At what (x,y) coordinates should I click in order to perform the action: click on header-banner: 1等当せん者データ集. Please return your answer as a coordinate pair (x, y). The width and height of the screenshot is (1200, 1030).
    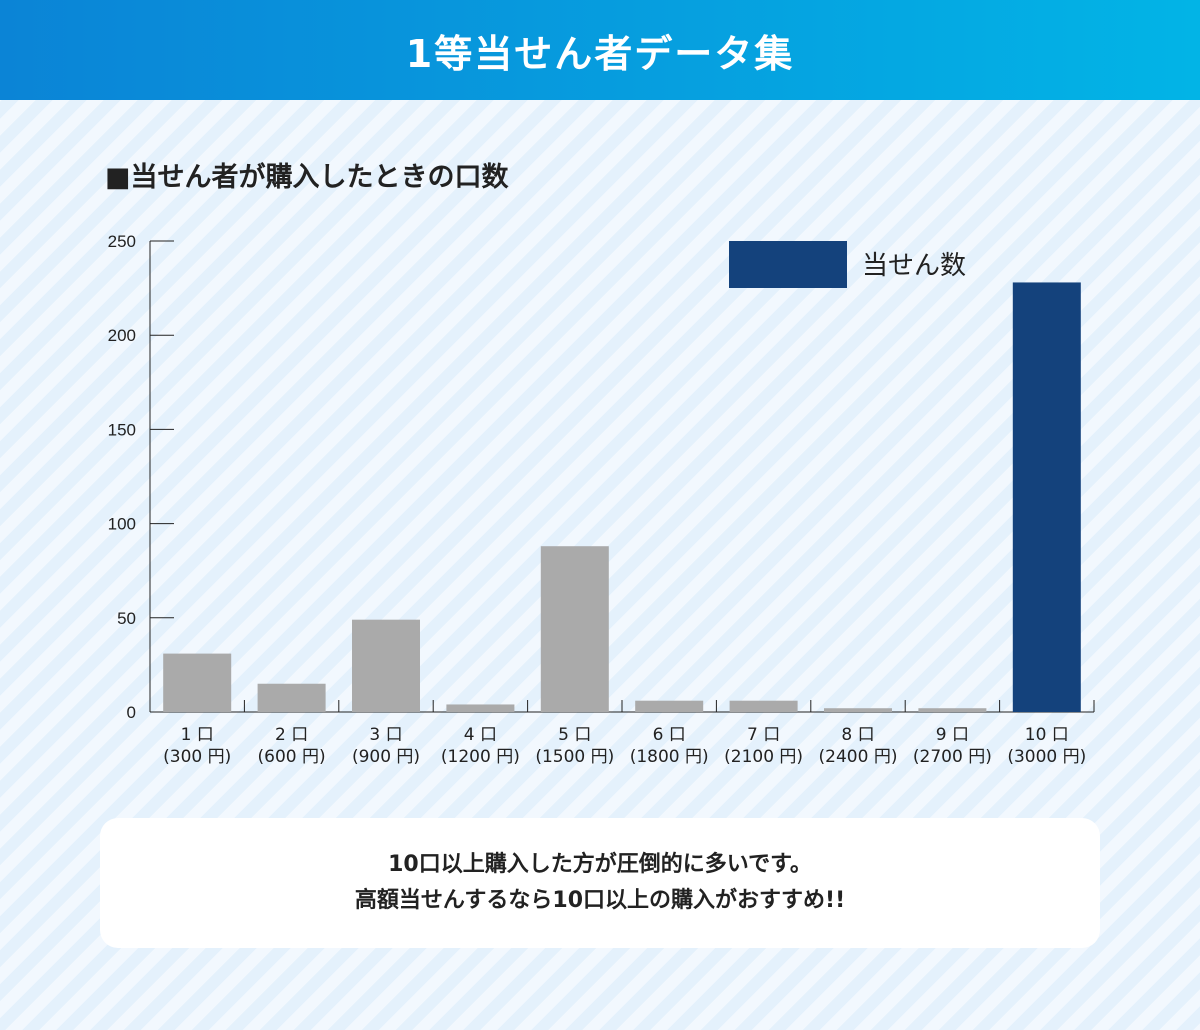
    Looking at the image, I should click on (600, 50).